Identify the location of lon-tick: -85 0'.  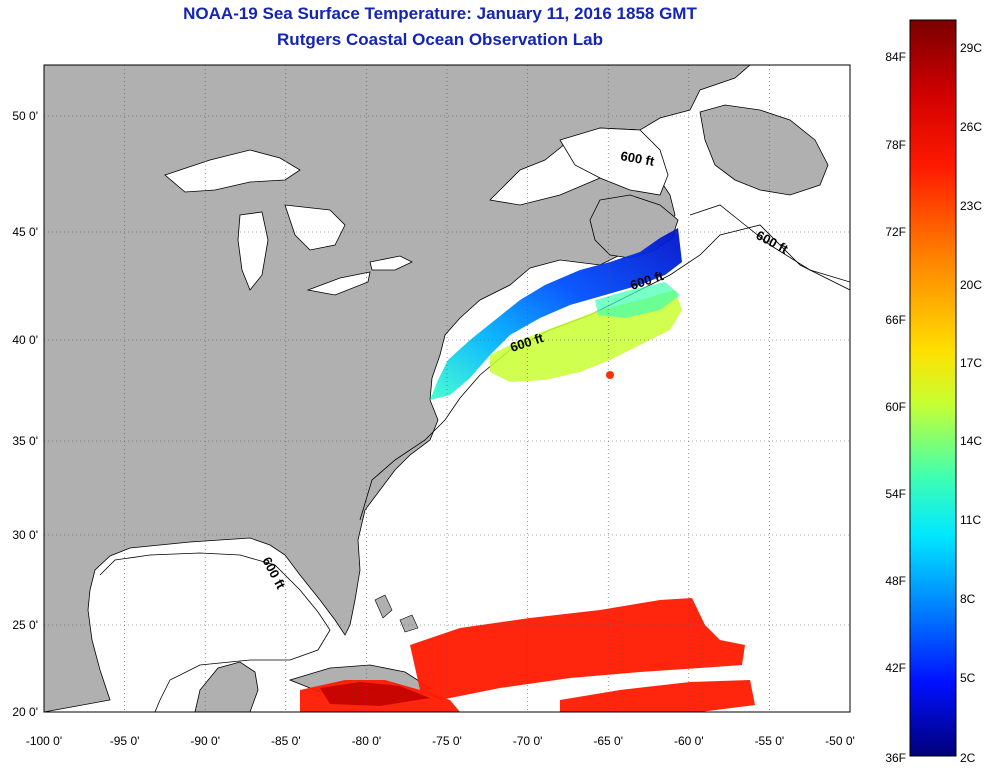
(286, 741).